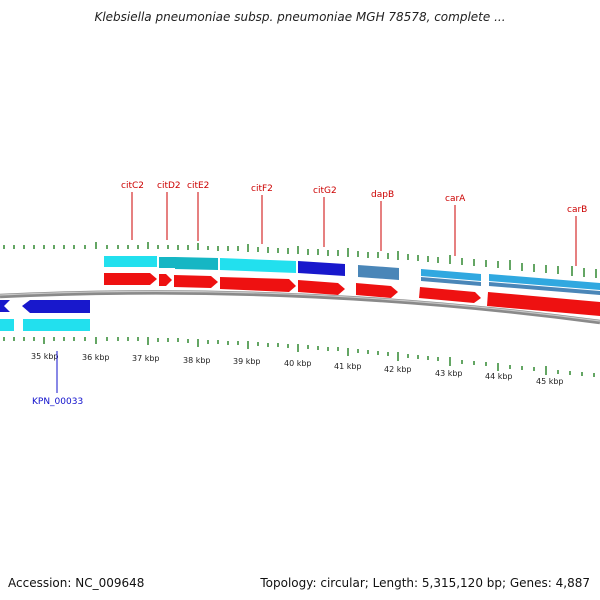 This screenshot has height=600, width=600. What do you see at coordinates (76, 583) in the screenshot?
I see `accession-text: Accession: NC_009648` at bounding box center [76, 583].